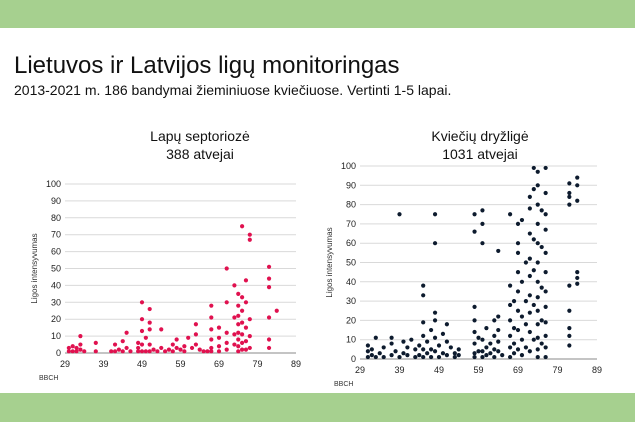 This screenshot has width=635, height=422. What do you see at coordinates (56, 252) in the screenshot?
I see `left-chart-ytick-label: 60` at bounding box center [56, 252].